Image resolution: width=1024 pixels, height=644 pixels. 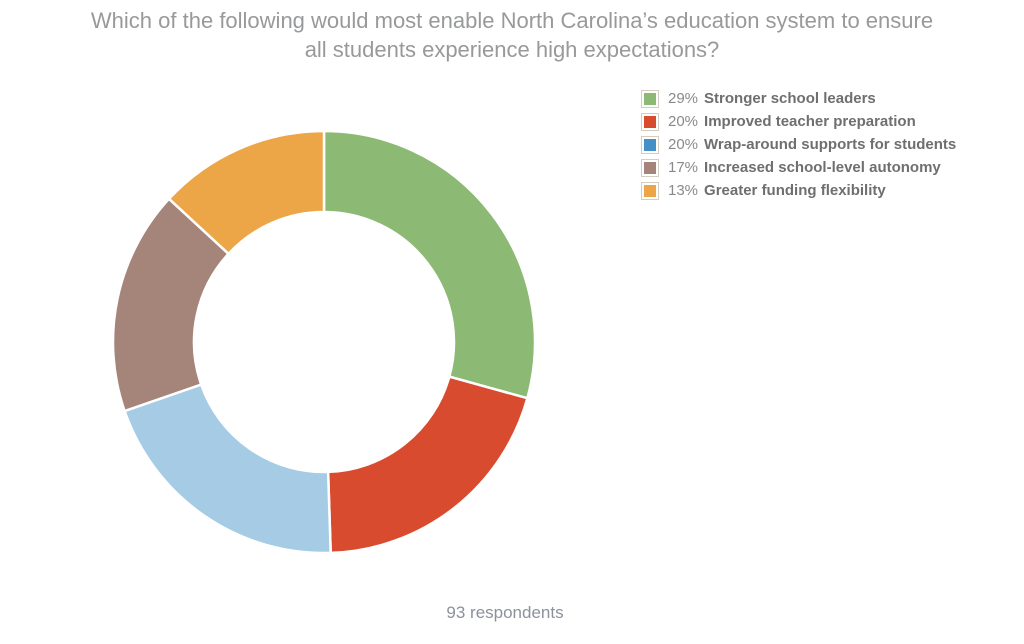 What do you see at coordinates (683, 98) in the screenshot?
I see `legend-percent: 29%` at bounding box center [683, 98].